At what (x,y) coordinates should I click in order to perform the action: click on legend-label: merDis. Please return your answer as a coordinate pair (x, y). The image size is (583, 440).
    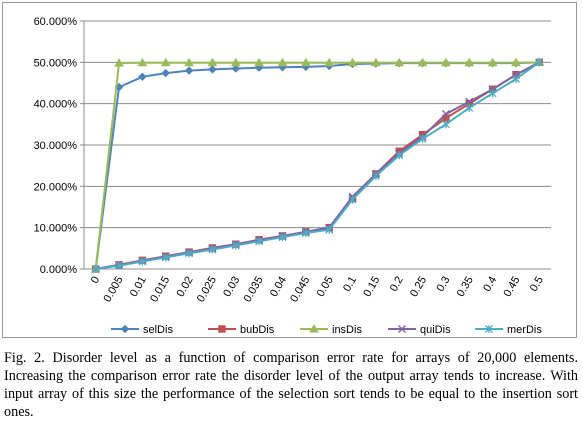
    Looking at the image, I should click on (524, 330).